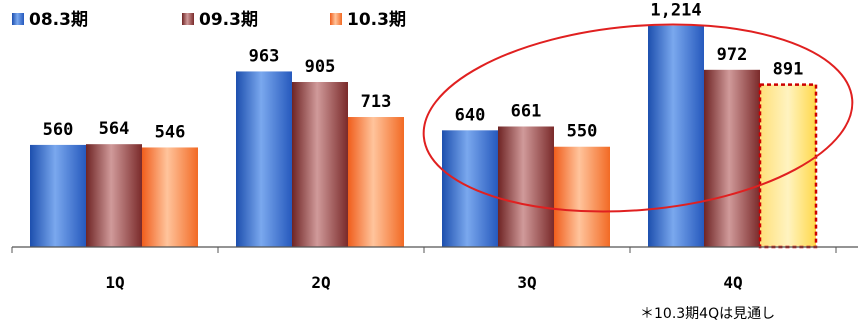 Image resolution: width=865 pixels, height=325 pixels. I want to click on x-axis: 1Q 2Q 3Q 4Q, so click(434, 269).